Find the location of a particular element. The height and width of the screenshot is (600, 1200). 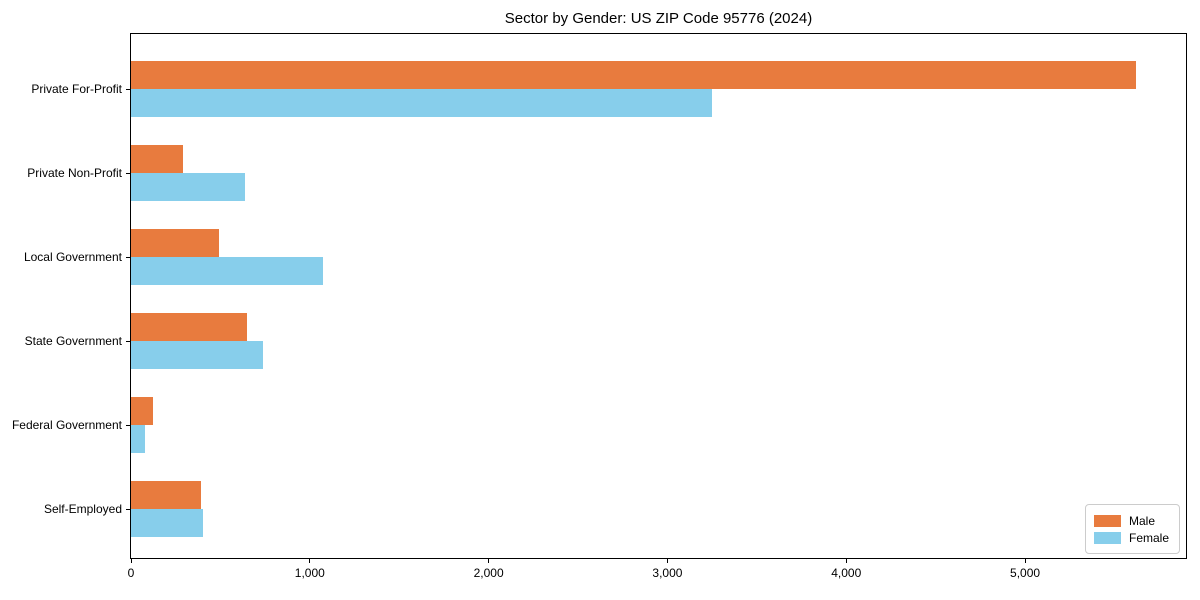

male-swatch is located at coordinates (1107, 520).